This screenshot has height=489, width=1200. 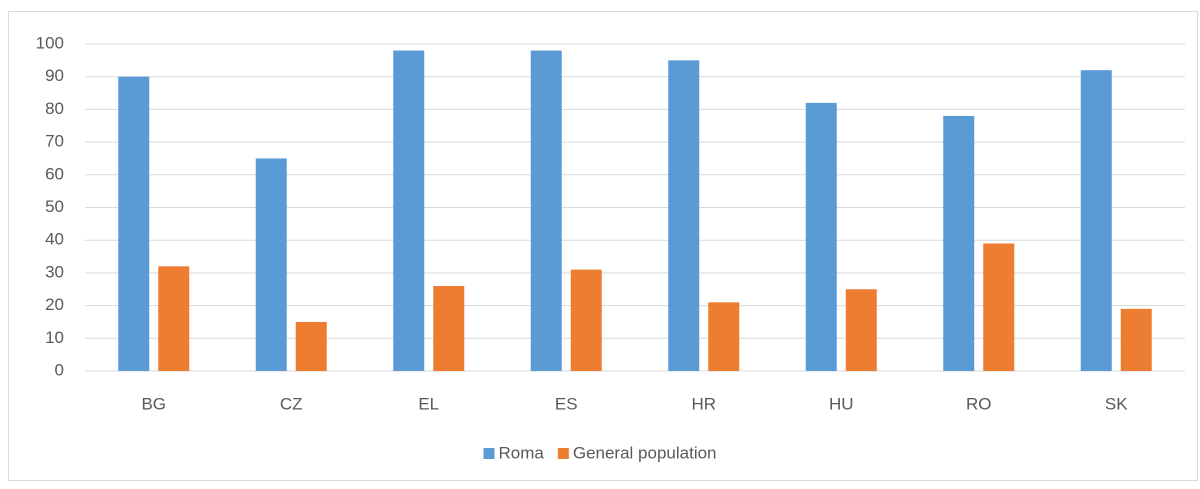 What do you see at coordinates (979, 403) in the screenshot?
I see `x-tick-label: RO` at bounding box center [979, 403].